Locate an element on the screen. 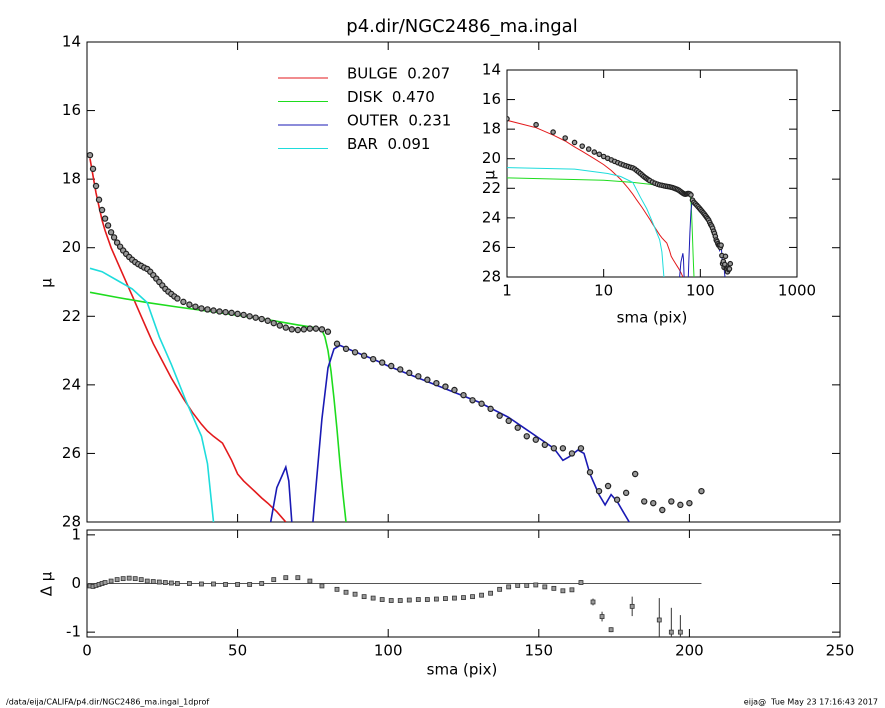 This screenshot has width=885, height=708. x-tick-label: 1000 is located at coordinates (797, 291).